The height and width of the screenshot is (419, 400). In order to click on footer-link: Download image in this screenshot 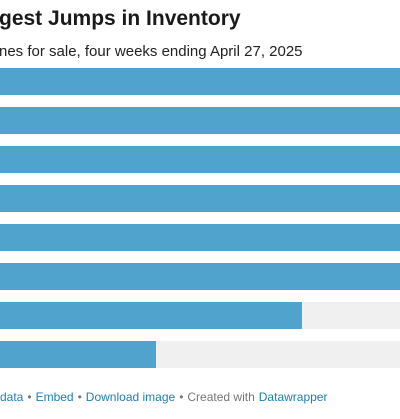, I will do `click(131, 397)`.